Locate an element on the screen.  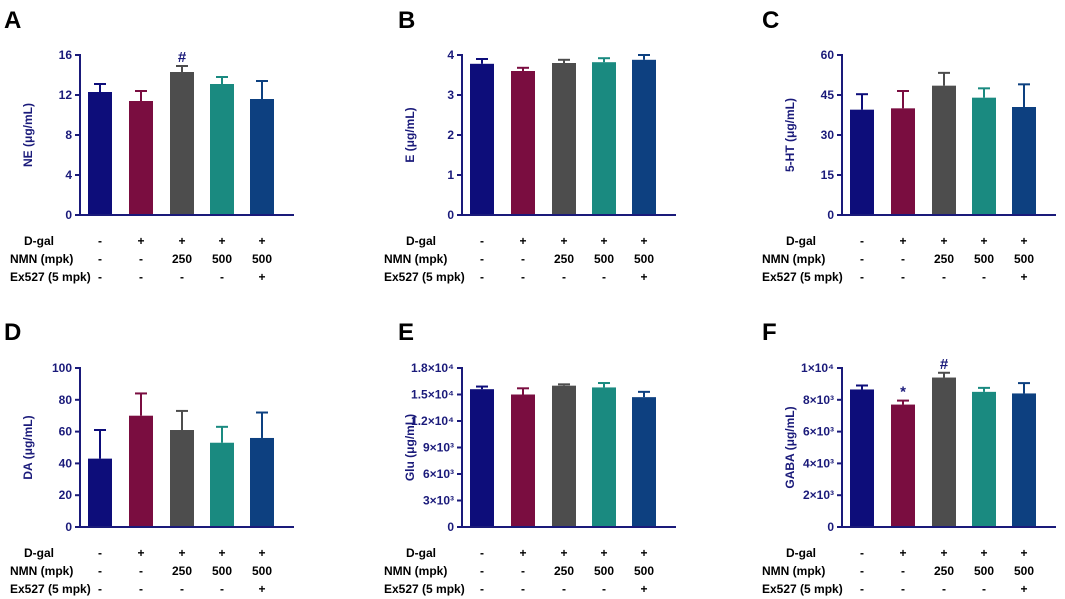
y-tick-label: 45 is located at coordinates (828, 95).